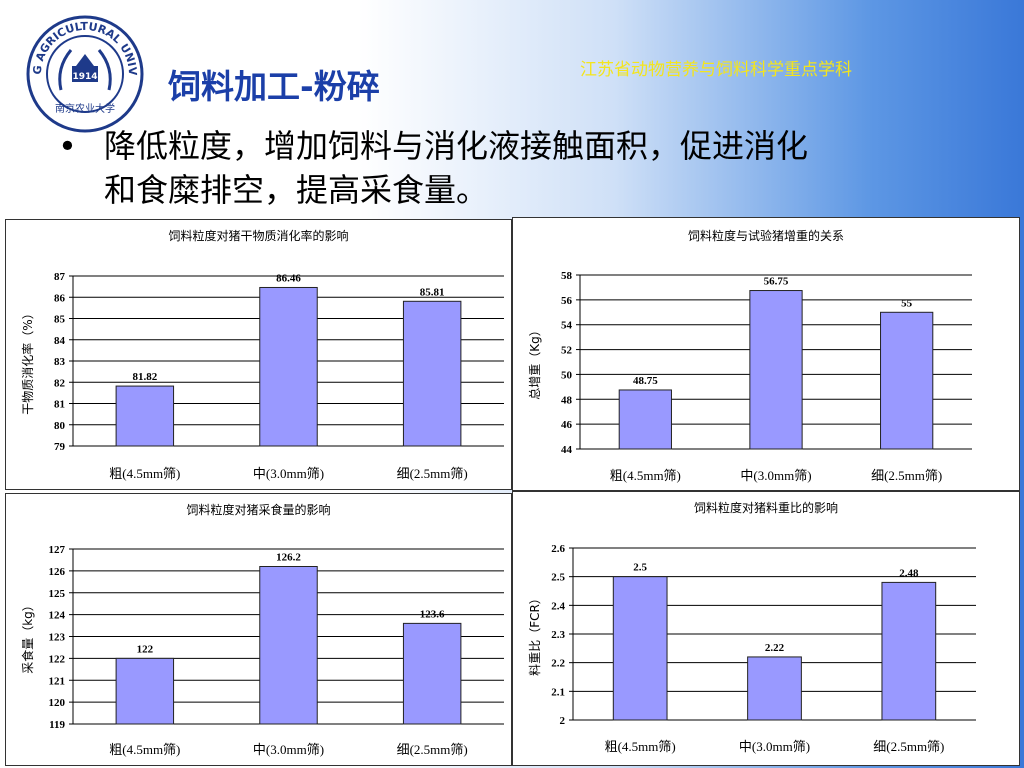 The width and height of the screenshot is (1024, 768). I want to click on y-tick-label: 58, so click(567, 276).